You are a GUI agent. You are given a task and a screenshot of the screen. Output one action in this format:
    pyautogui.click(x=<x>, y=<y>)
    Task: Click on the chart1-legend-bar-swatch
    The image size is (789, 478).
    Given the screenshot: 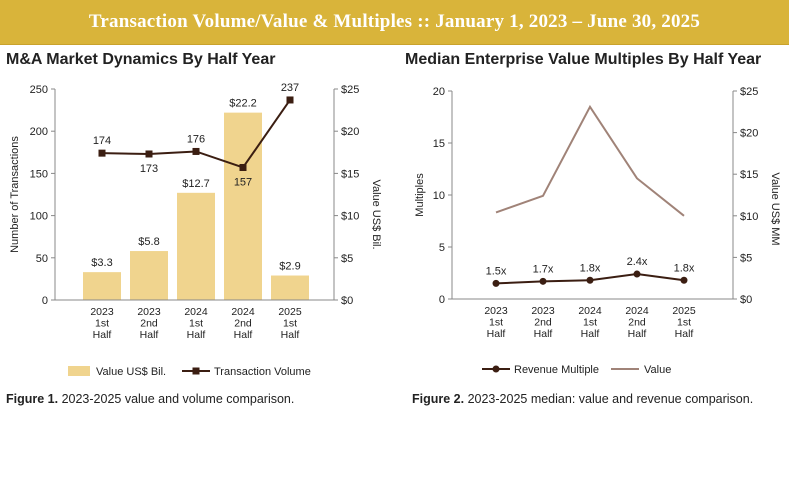 What is the action you would take?
    pyautogui.click(x=79, y=371)
    